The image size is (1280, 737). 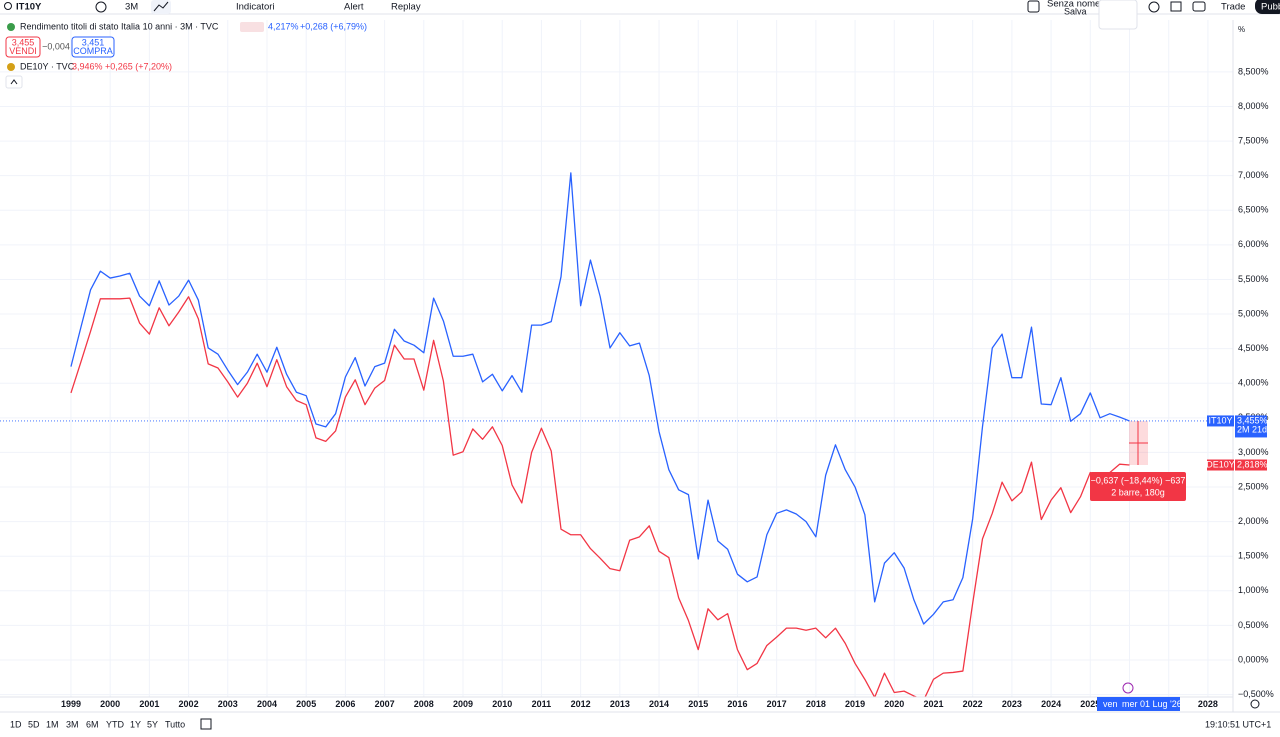 I want to click on y-tick-label: 1,000%, so click(x=1253, y=590).